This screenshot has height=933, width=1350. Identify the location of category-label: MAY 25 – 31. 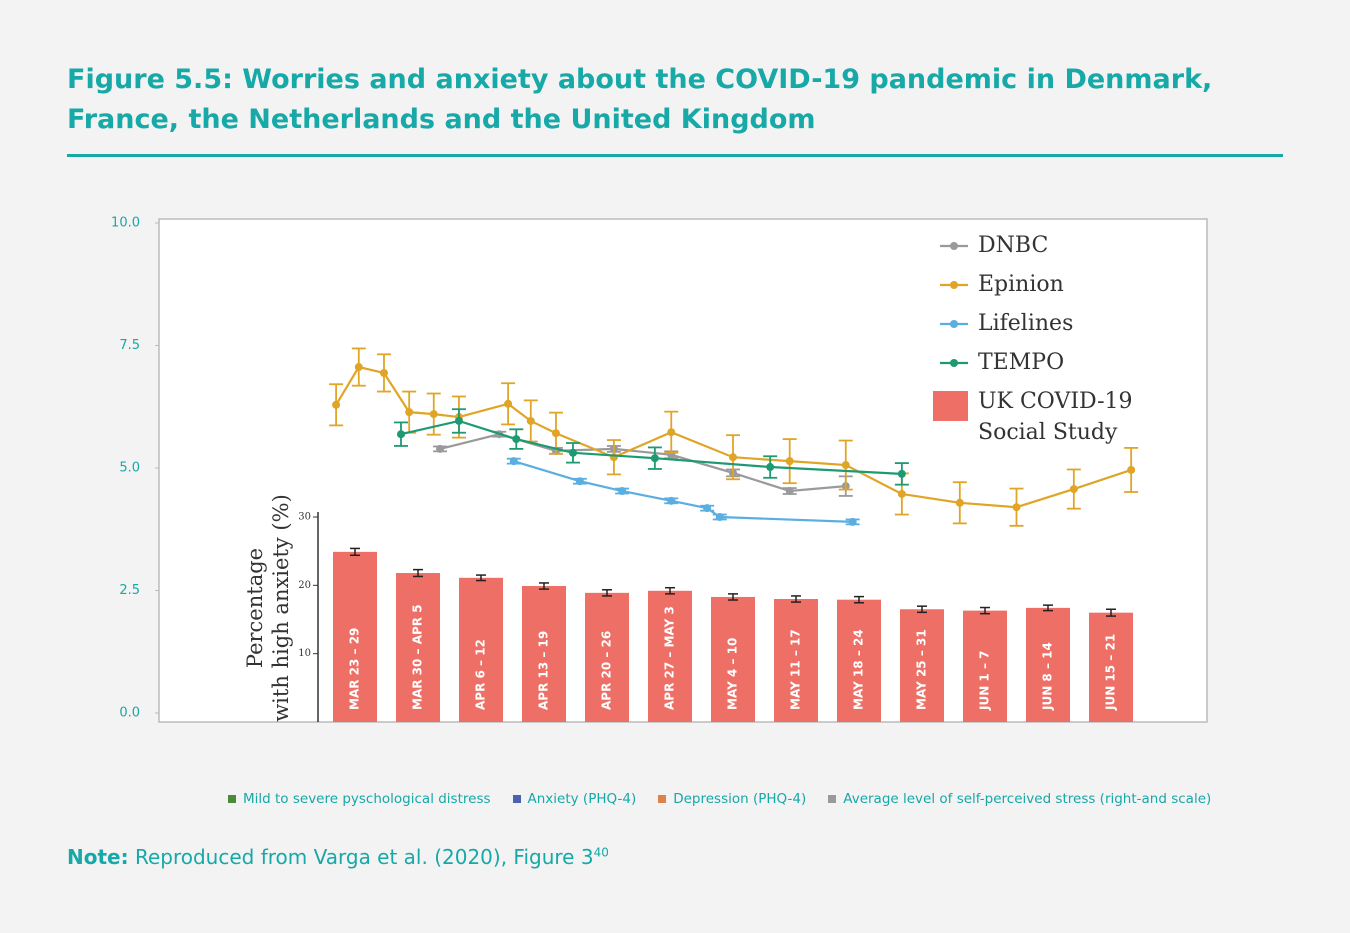
(922, 669).